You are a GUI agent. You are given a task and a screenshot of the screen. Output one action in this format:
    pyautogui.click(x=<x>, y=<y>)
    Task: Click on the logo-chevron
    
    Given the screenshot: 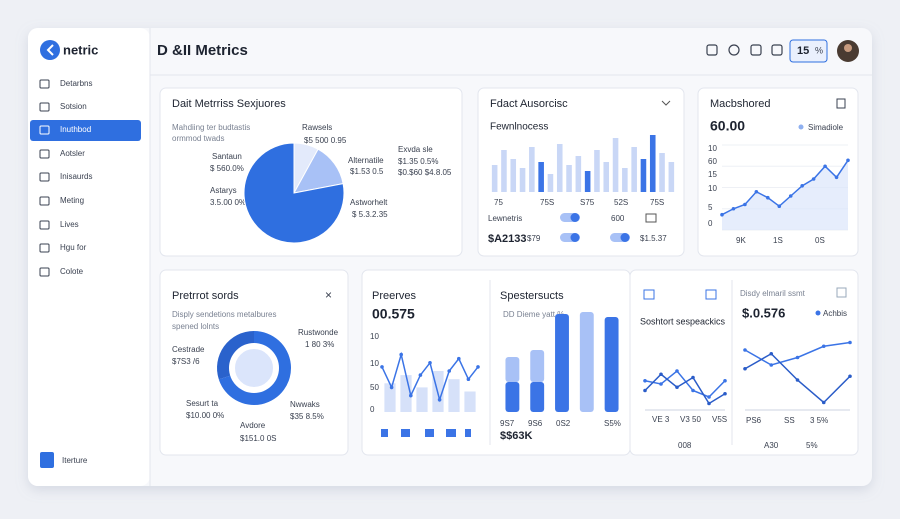 What is the action you would take?
    pyautogui.click(x=50, y=50)
    